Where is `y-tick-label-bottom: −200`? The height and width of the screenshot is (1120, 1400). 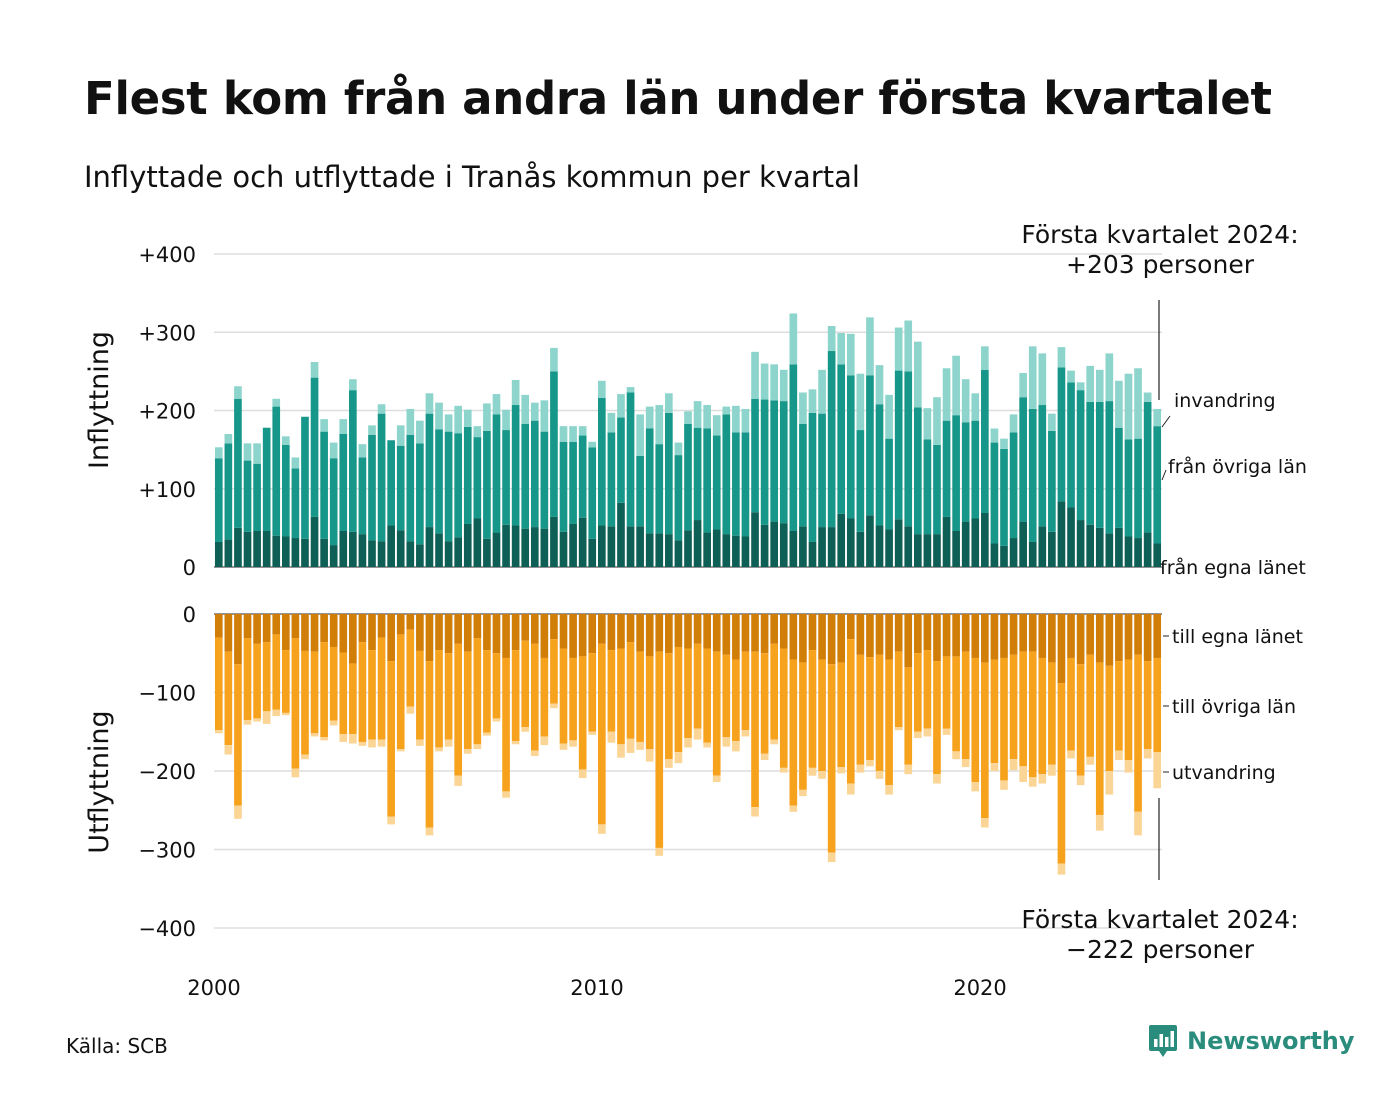 y-tick-label-bottom: −200 is located at coordinates (167, 772).